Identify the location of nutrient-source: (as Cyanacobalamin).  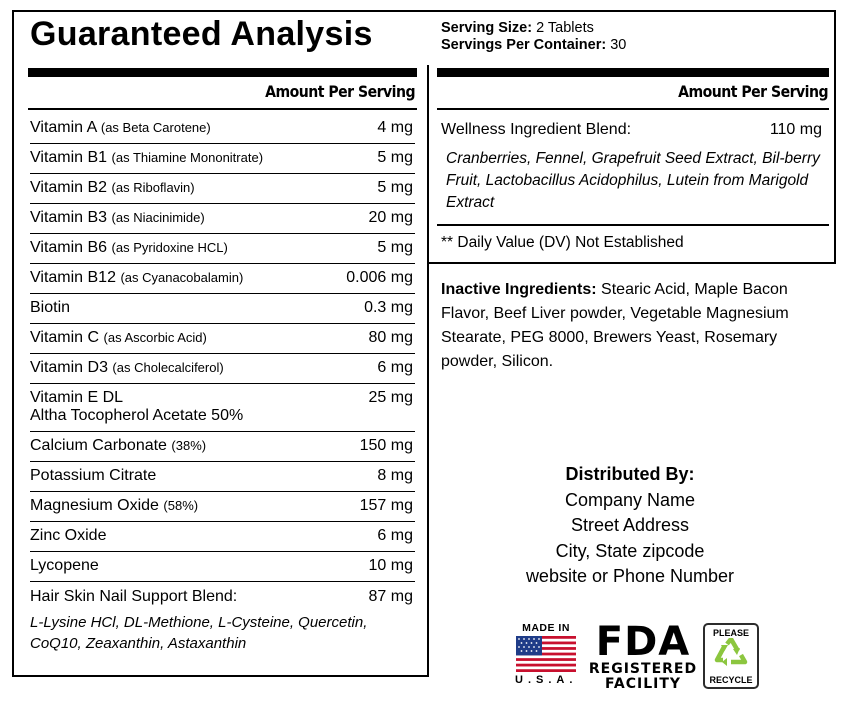
(182, 277).